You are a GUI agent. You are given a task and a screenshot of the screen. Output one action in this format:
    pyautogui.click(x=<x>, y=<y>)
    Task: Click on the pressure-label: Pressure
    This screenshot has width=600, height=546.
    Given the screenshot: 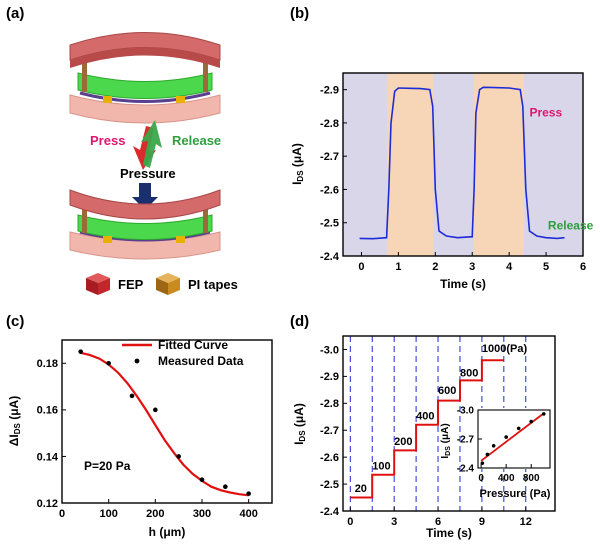 What is the action you would take?
    pyautogui.click(x=148, y=173)
    